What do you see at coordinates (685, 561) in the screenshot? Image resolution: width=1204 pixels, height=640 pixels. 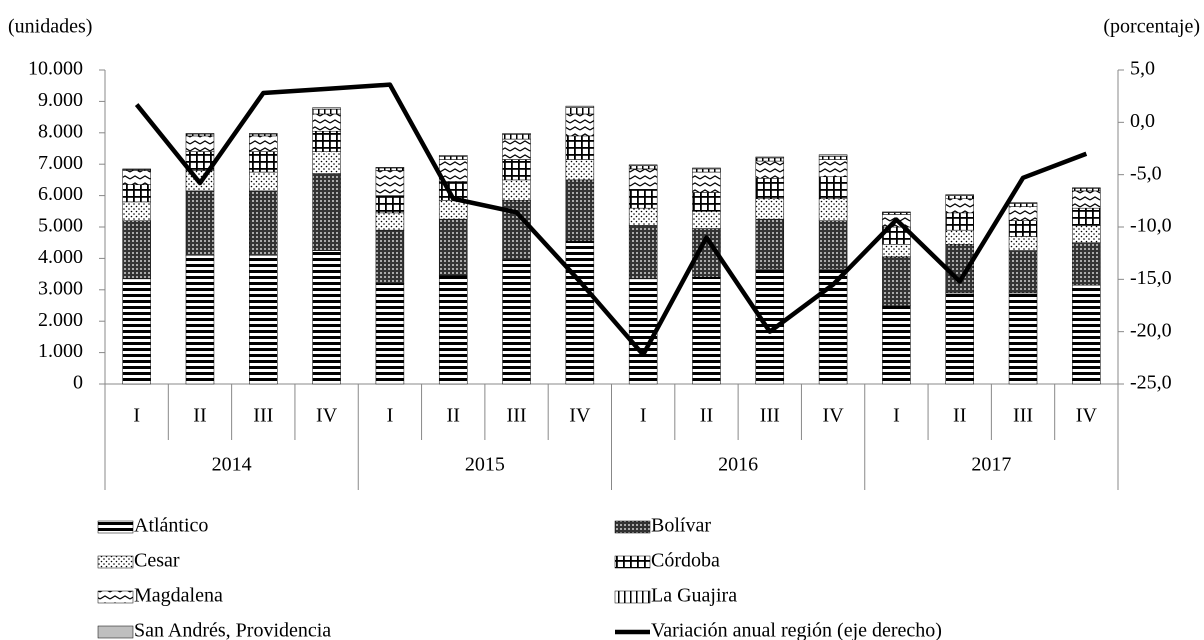 I see `legend-label: Córdoba` at bounding box center [685, 561].